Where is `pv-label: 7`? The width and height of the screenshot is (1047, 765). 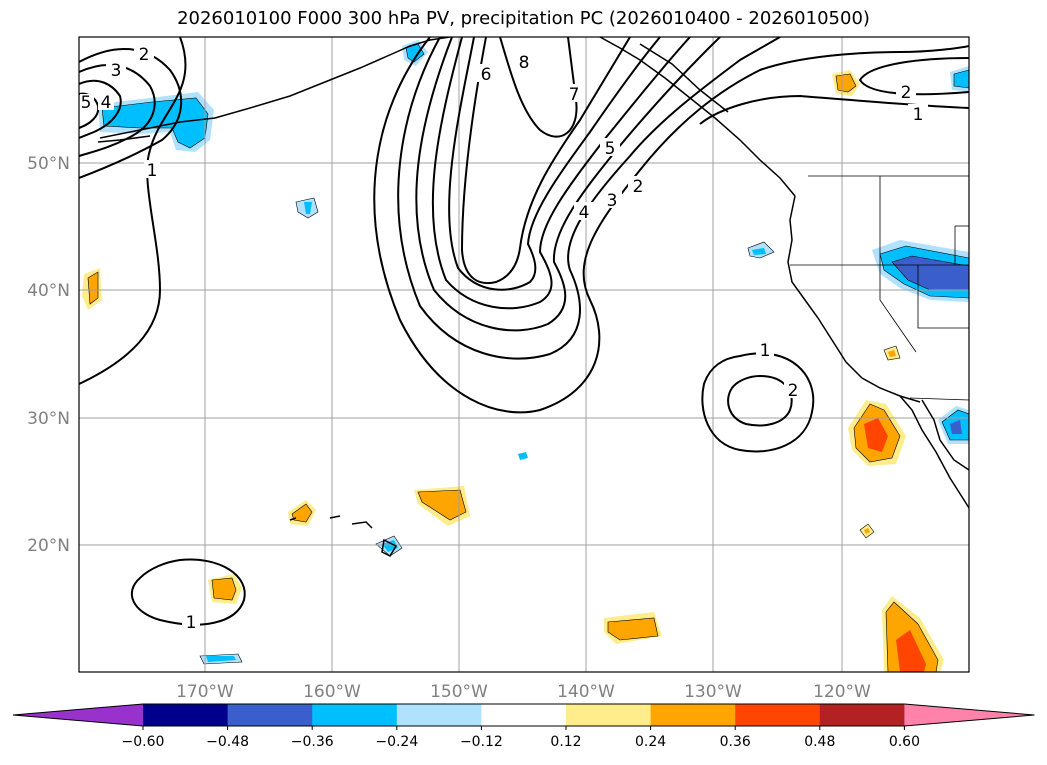
pv-label: 7 is located at coordinates (574, 95).